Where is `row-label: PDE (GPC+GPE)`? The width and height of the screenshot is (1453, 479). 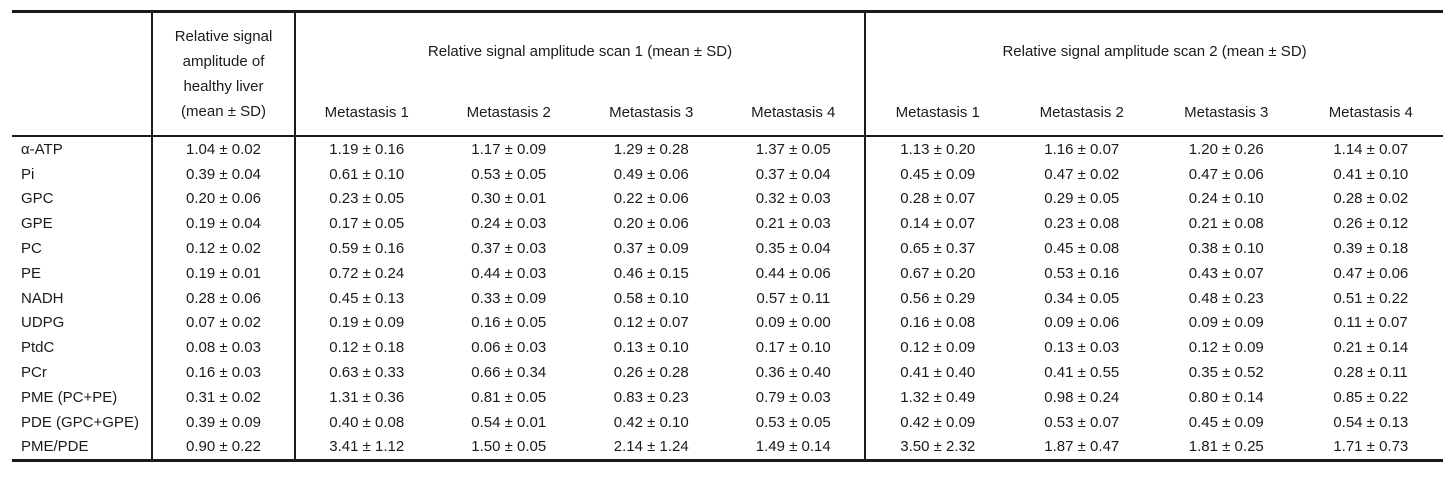 row-label: PDE (GPC+GPE) is located at coordinates (82, 422).